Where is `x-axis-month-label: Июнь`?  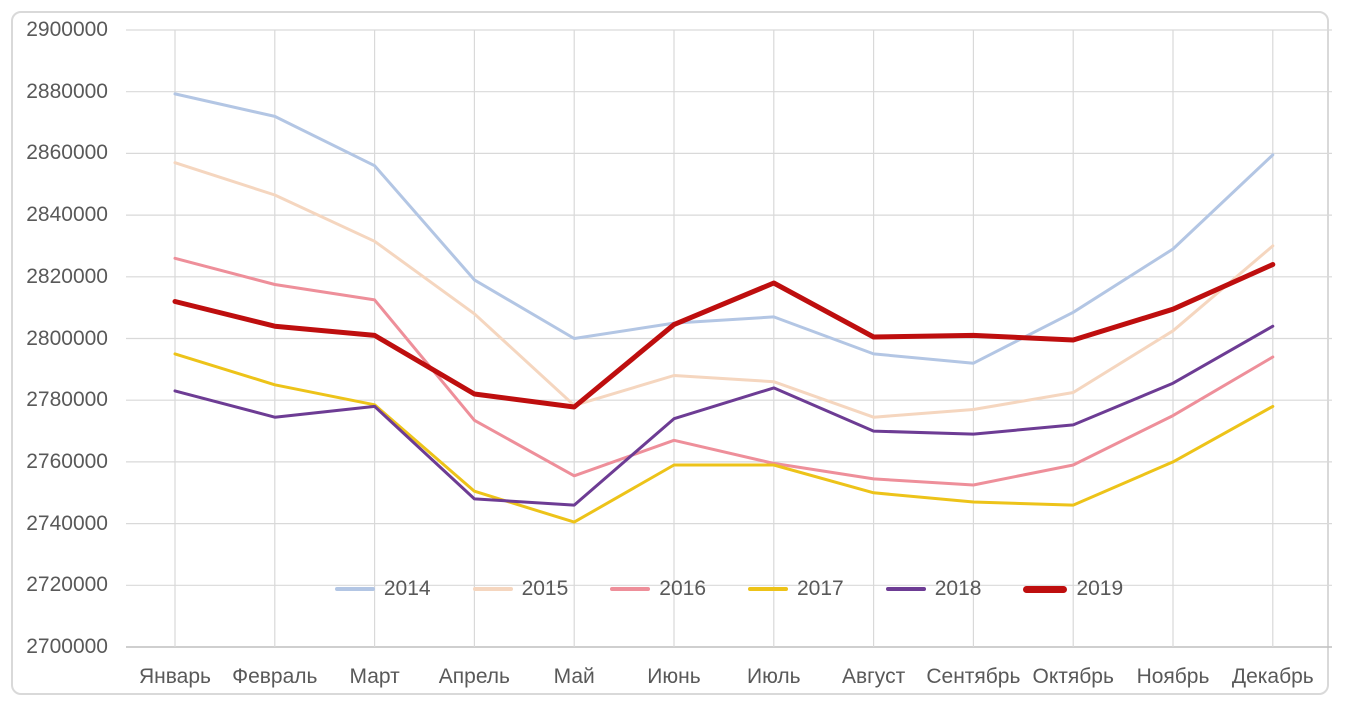 x-axis-month-label: Июнь is located at coordinates (674, 676).